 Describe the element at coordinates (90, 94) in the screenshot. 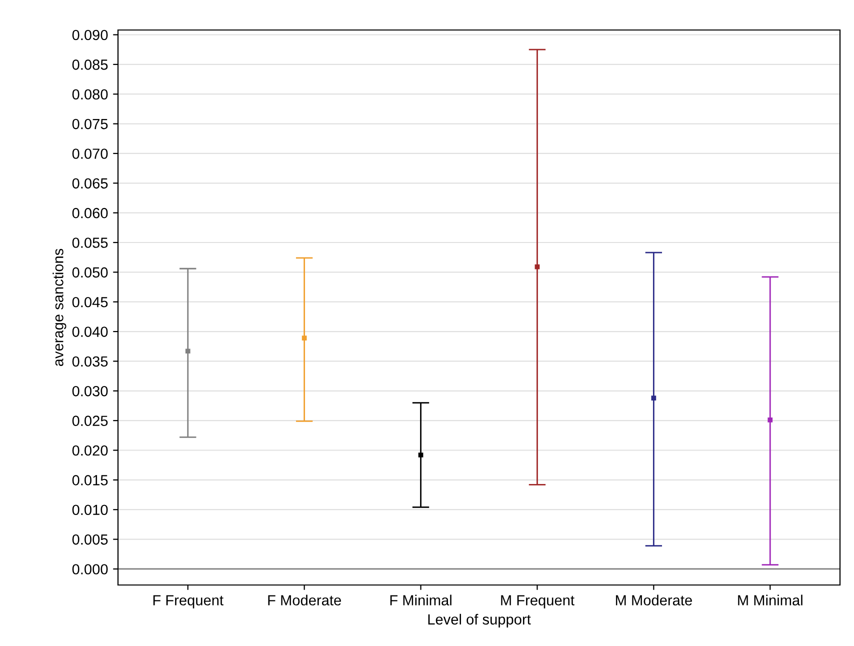

I see `y-tick-label: 0.080` at that location.